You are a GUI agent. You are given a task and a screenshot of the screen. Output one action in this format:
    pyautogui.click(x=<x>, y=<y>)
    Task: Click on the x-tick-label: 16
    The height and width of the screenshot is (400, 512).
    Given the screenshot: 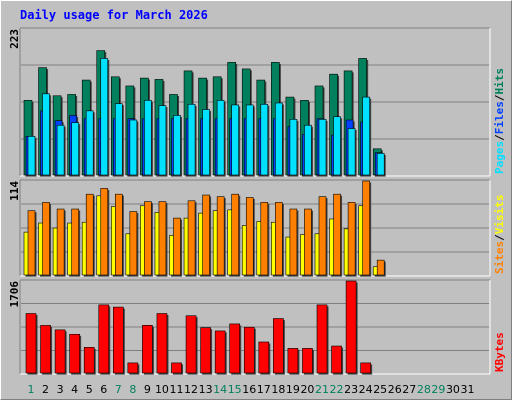 What is the action you would take?
    pyautogui.click(x=249, y=389)
    